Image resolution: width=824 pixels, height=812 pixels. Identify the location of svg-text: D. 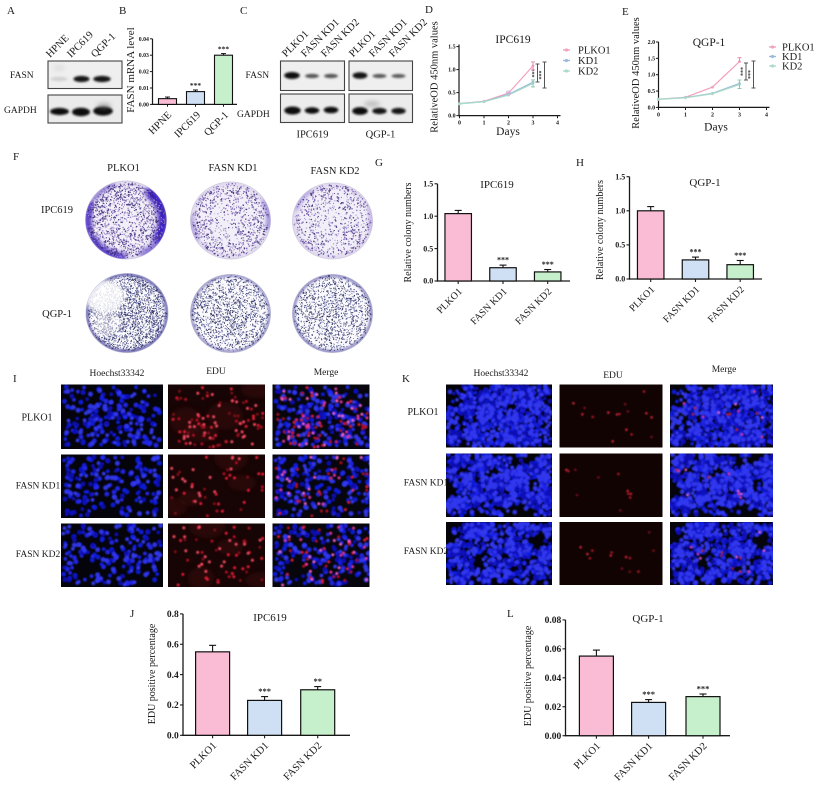
(429, 10).